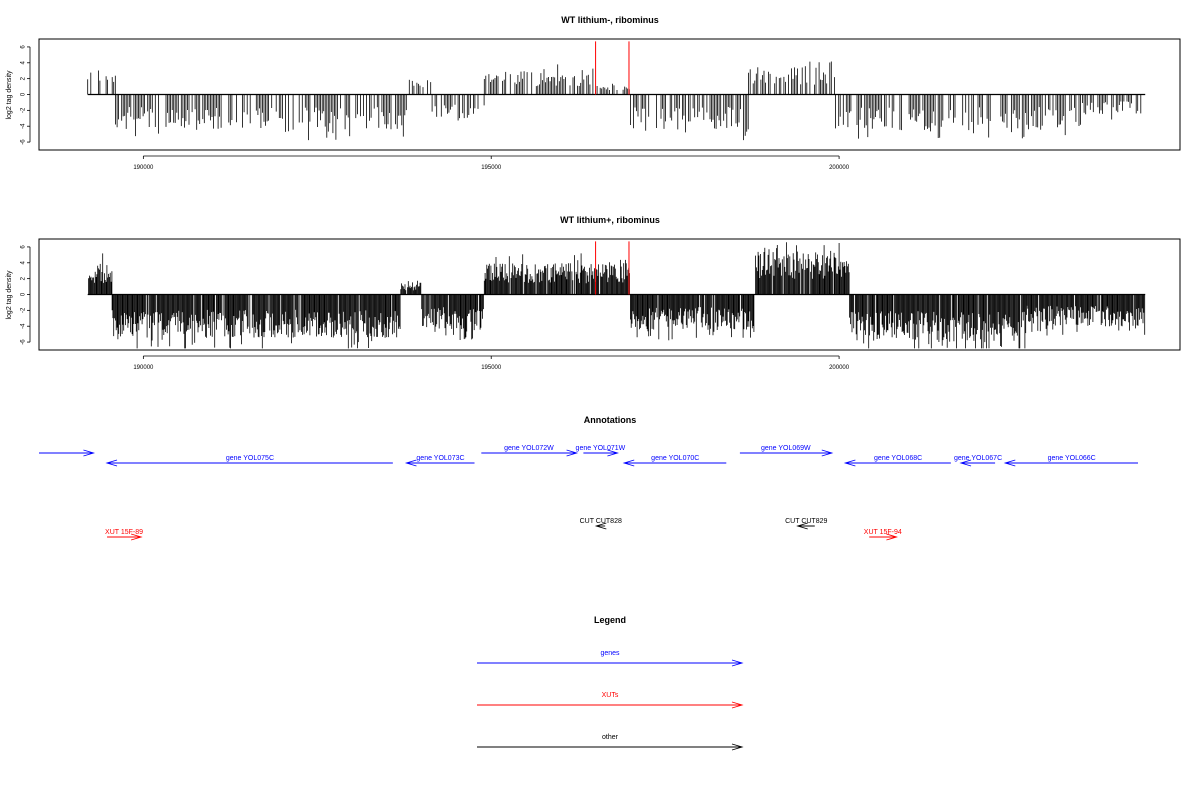  I want to click on other-label: CUT CUT828, so click(601, 521).